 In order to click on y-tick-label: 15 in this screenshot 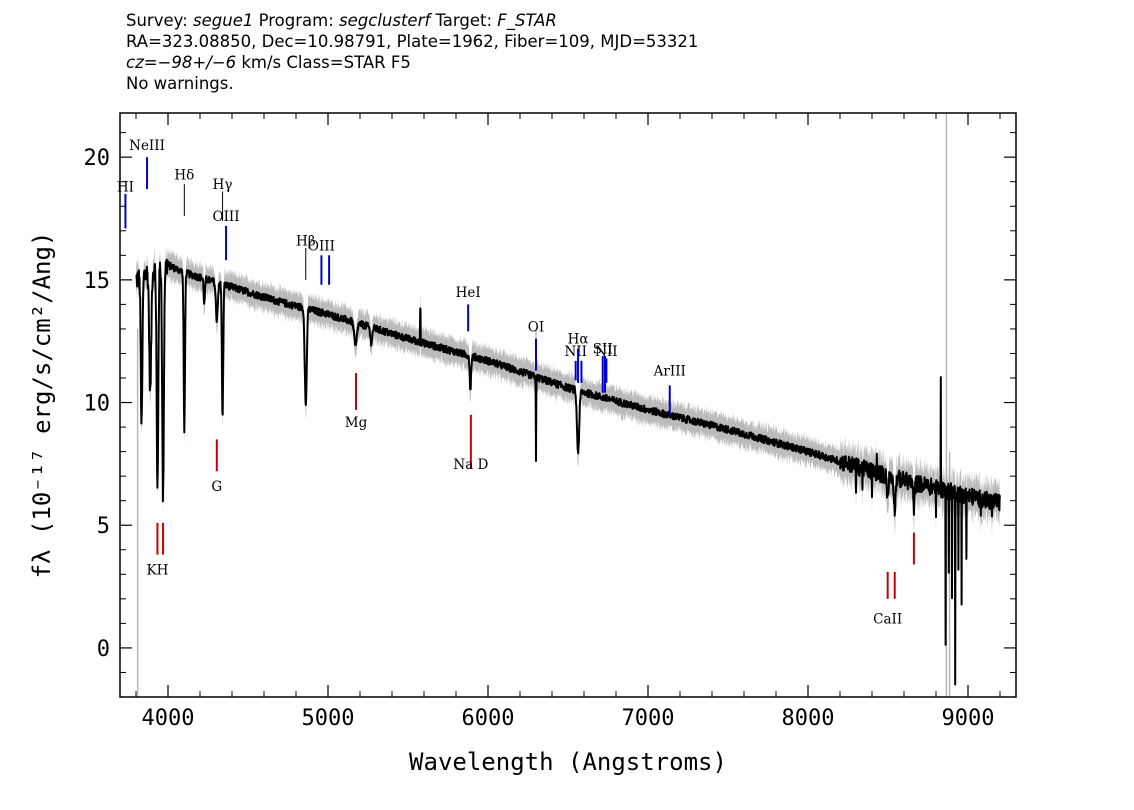, I will do `click(97, 281)`.